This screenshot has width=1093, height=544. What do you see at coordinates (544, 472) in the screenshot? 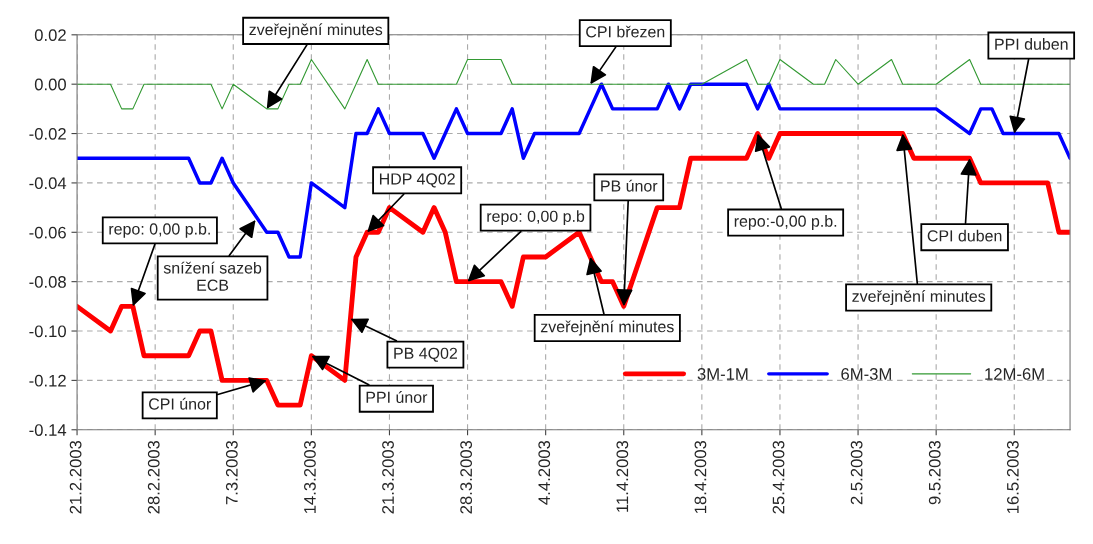
I see `x-tick-label: 4.4.2003` at bounding box center [544, 472].